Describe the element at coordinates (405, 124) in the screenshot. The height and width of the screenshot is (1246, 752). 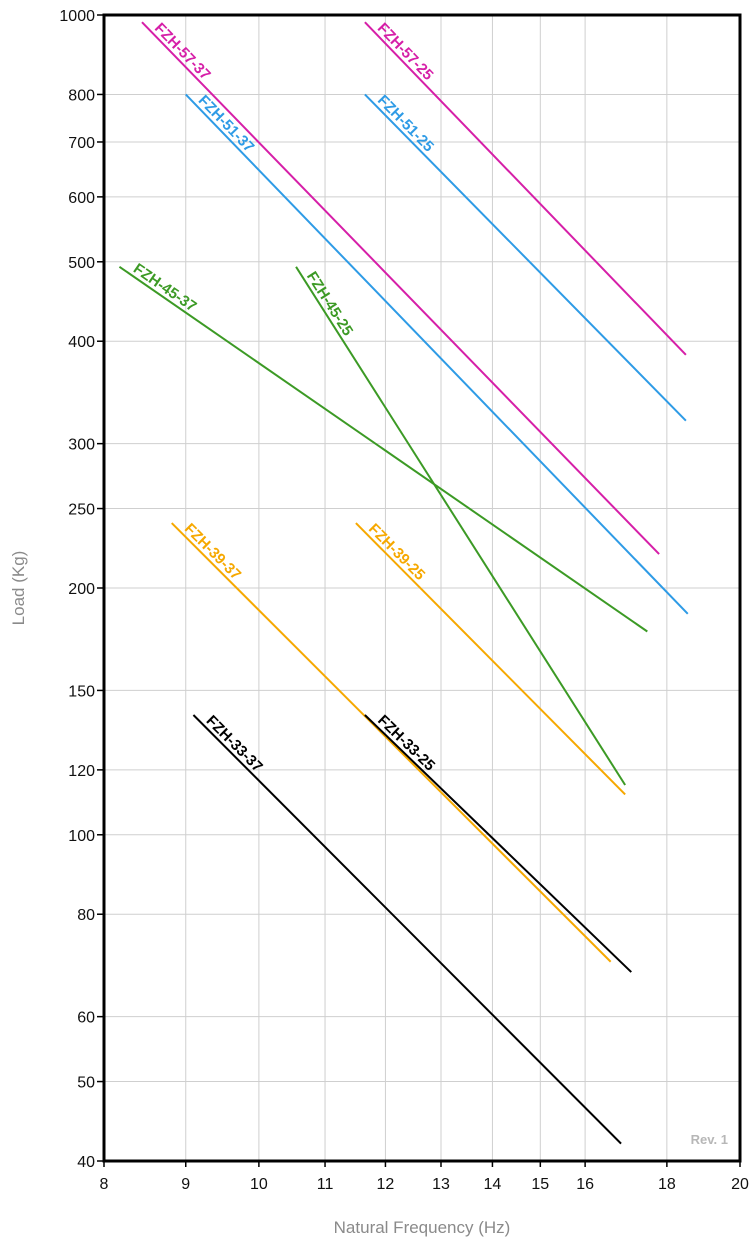
I see `series-label: FZH-51-25` at that location.